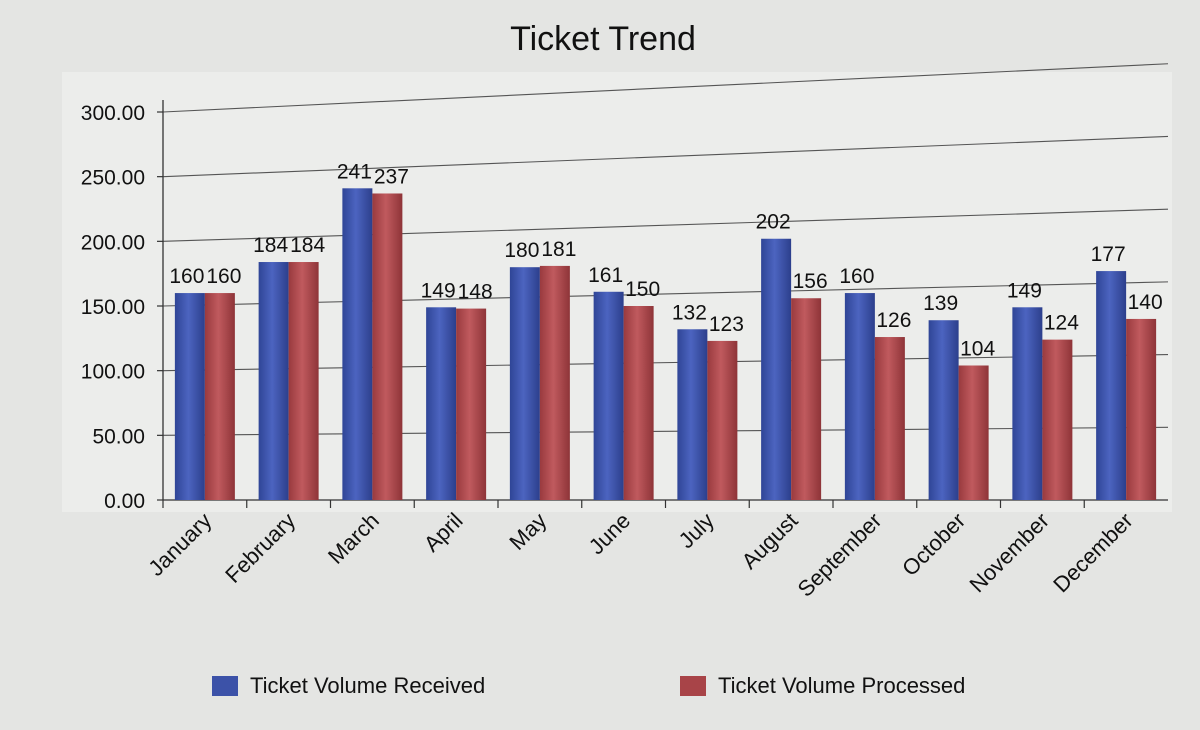  What do you see at coordinates (773, 222) in the screenshot?
I see `data-label-received-august: 202` at bounding box center [773, 222].